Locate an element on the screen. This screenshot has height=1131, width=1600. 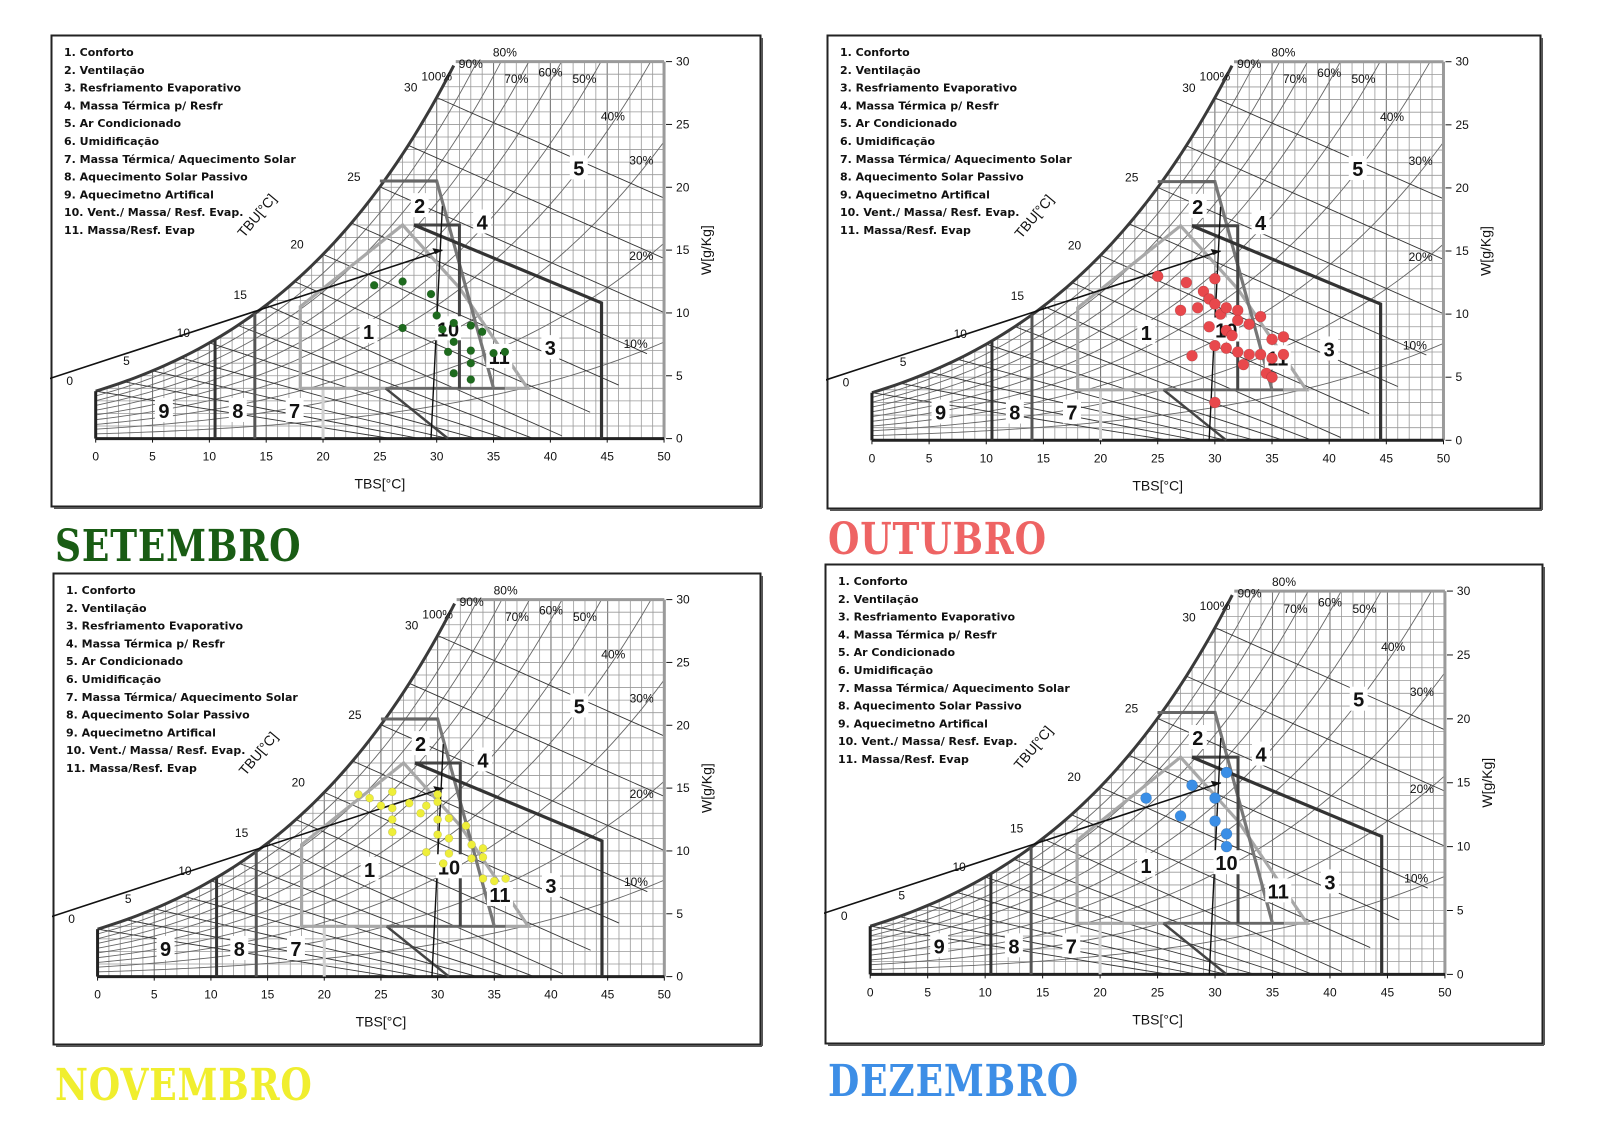
y-tick-label: 0 is located at coordinates (1458, 440).